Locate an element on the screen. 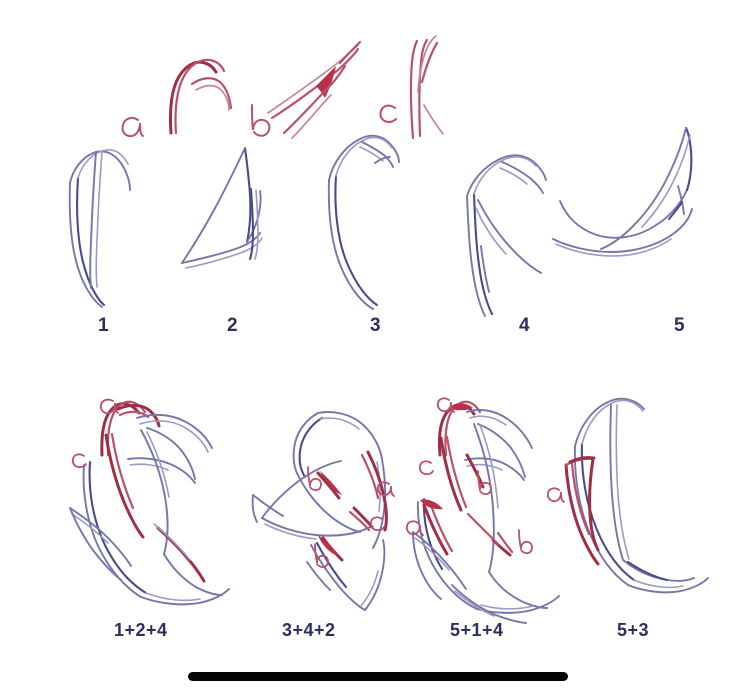 This screenshot has width=736, height=697. shape-label-5: 5 is located at coordinates (680, 325).